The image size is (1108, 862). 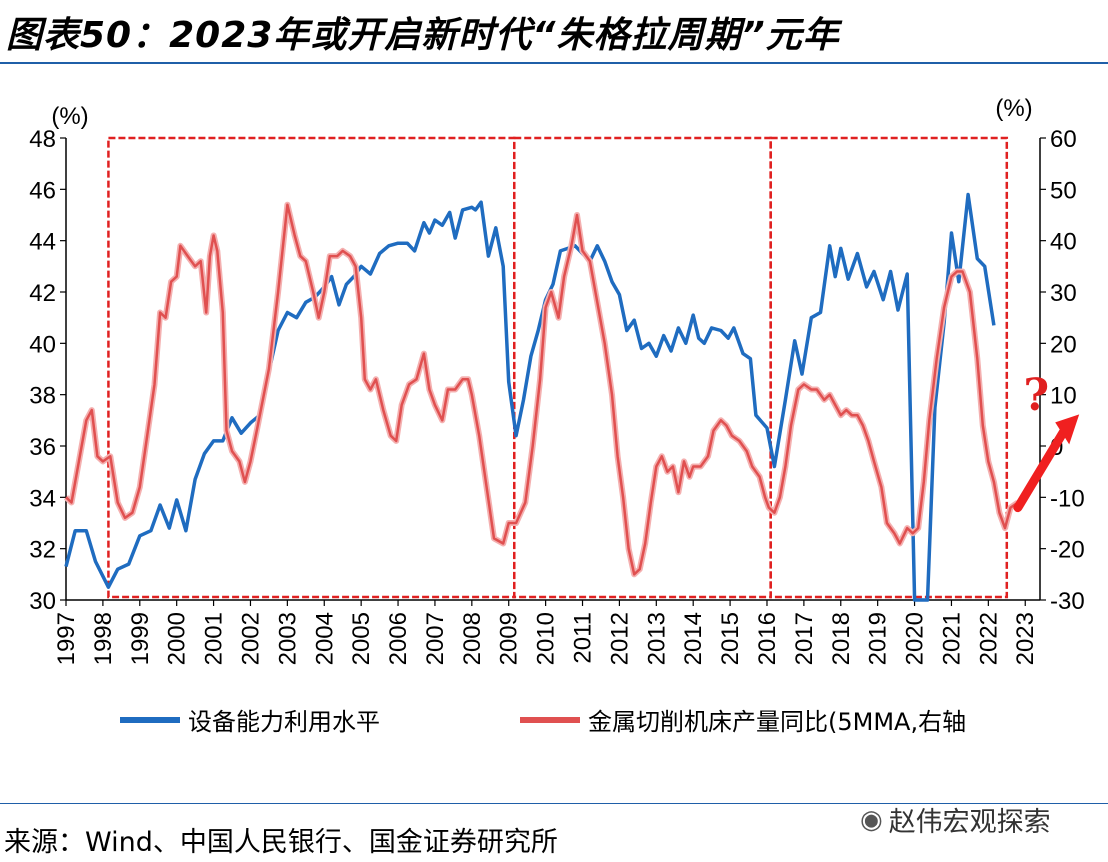 What do you see at coordinates (42, 601) in the screenshot?
I see `left-tick-label: 30` at bounding box center [42, 601].